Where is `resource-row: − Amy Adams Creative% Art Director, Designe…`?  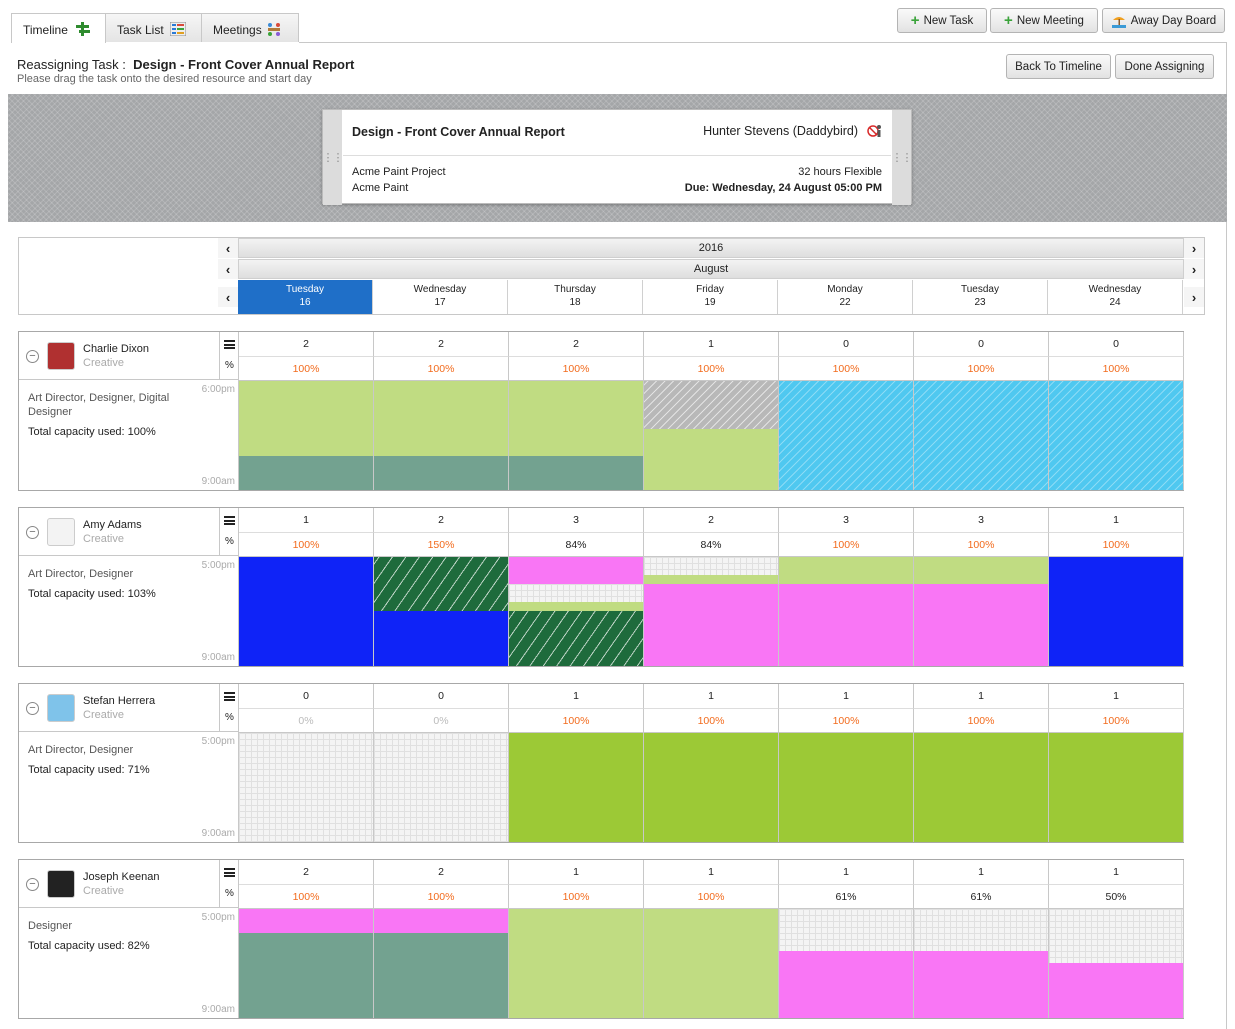
resource-row: − Amy Adams Creative% Art Director, Designe… is located at coordinates (601, 587).